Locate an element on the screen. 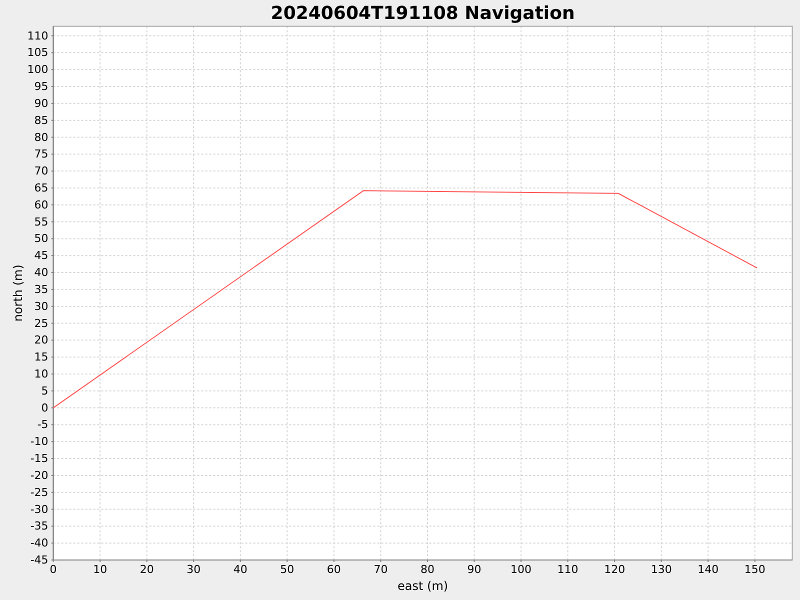 Image resolution: width=800 pixels, height=600 pixels. x-tick-label: 40 is located at coordinates (240, 569).